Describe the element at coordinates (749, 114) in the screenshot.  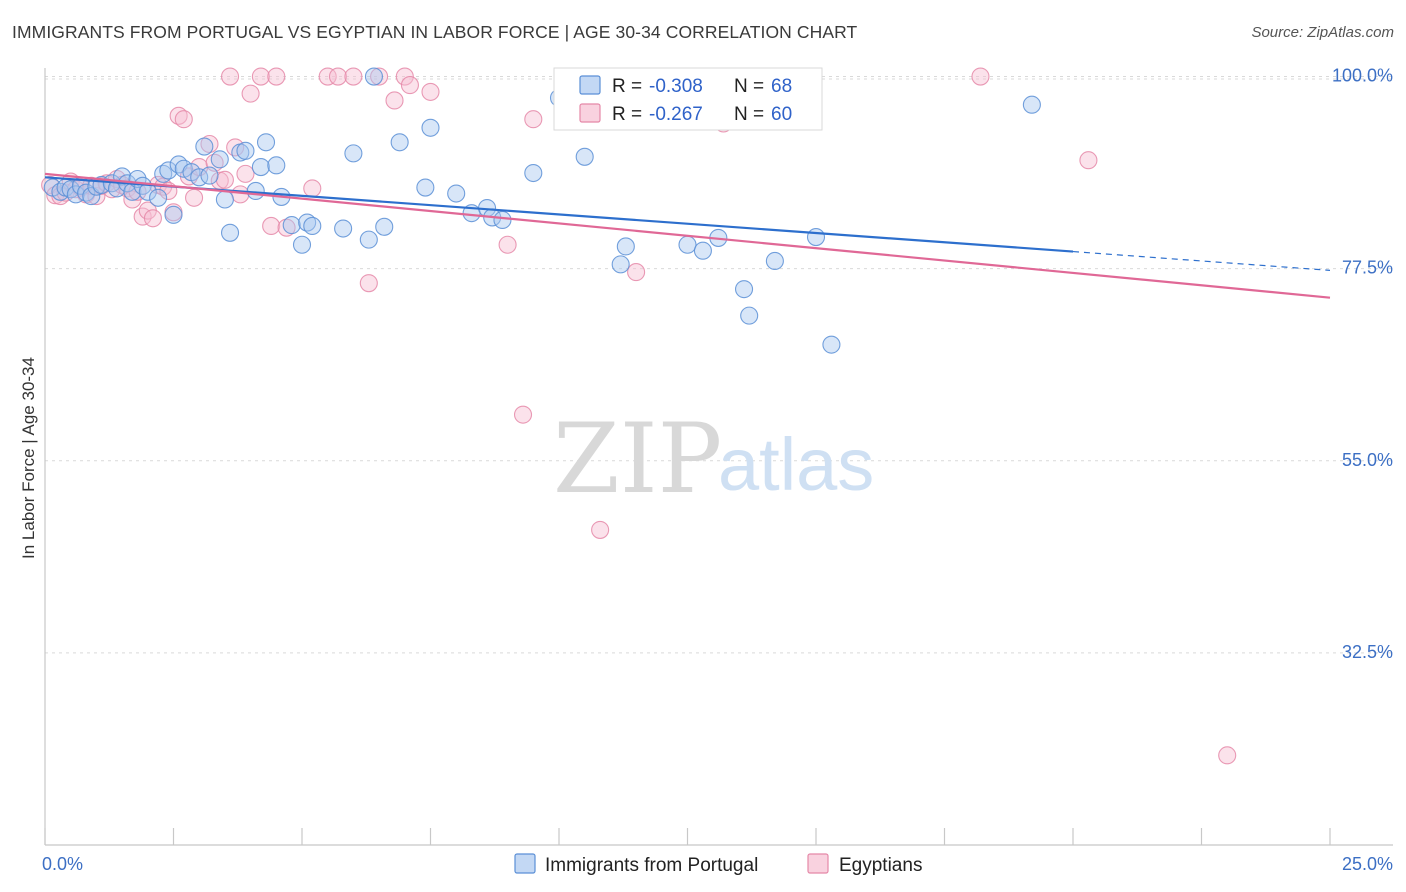
I see `legend-n-label-2: N =` at that location.